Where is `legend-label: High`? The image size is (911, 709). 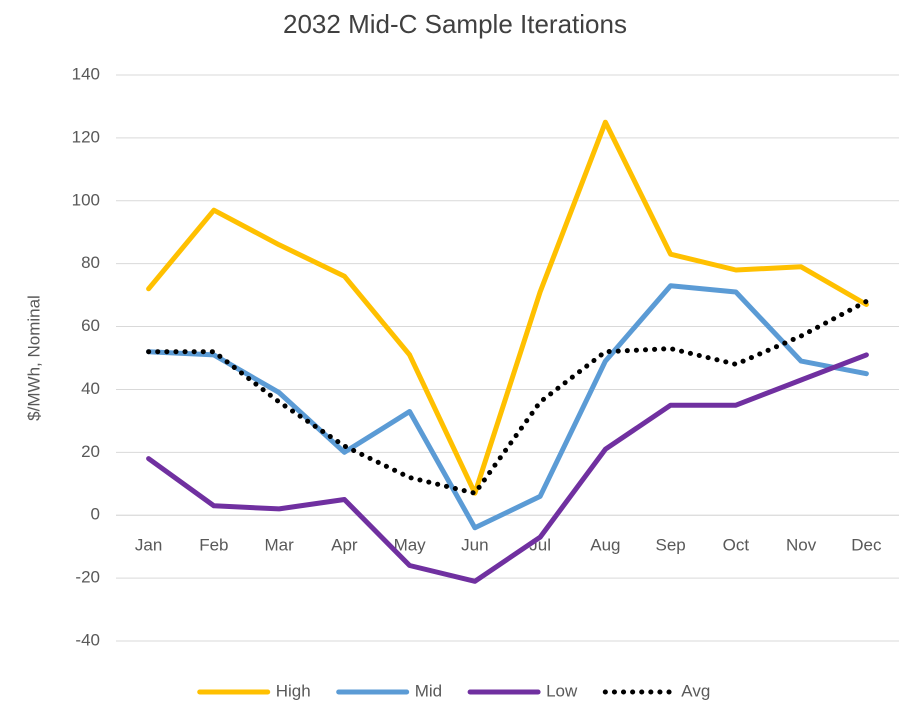 legend-label: High is located at coordinates (293, 690).